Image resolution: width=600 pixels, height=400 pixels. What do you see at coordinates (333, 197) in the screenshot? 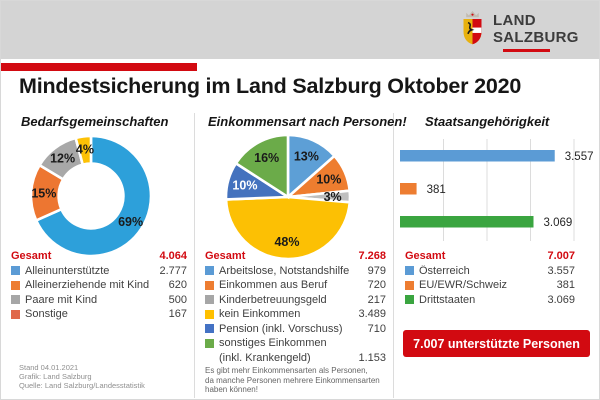
I see `pie-percent-label: 3%` at bounding box center [333, 197].